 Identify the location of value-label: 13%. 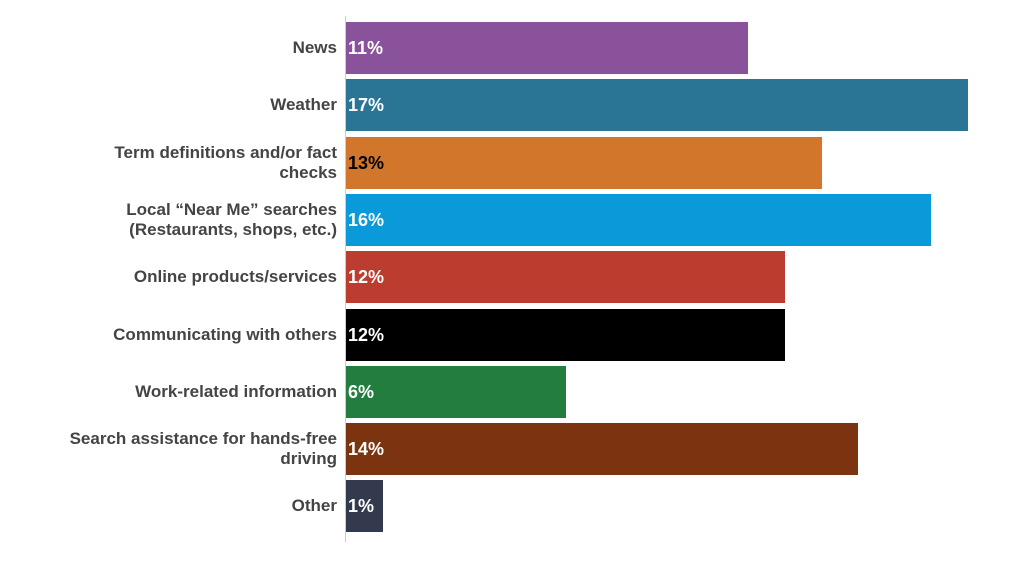
(366, 162).